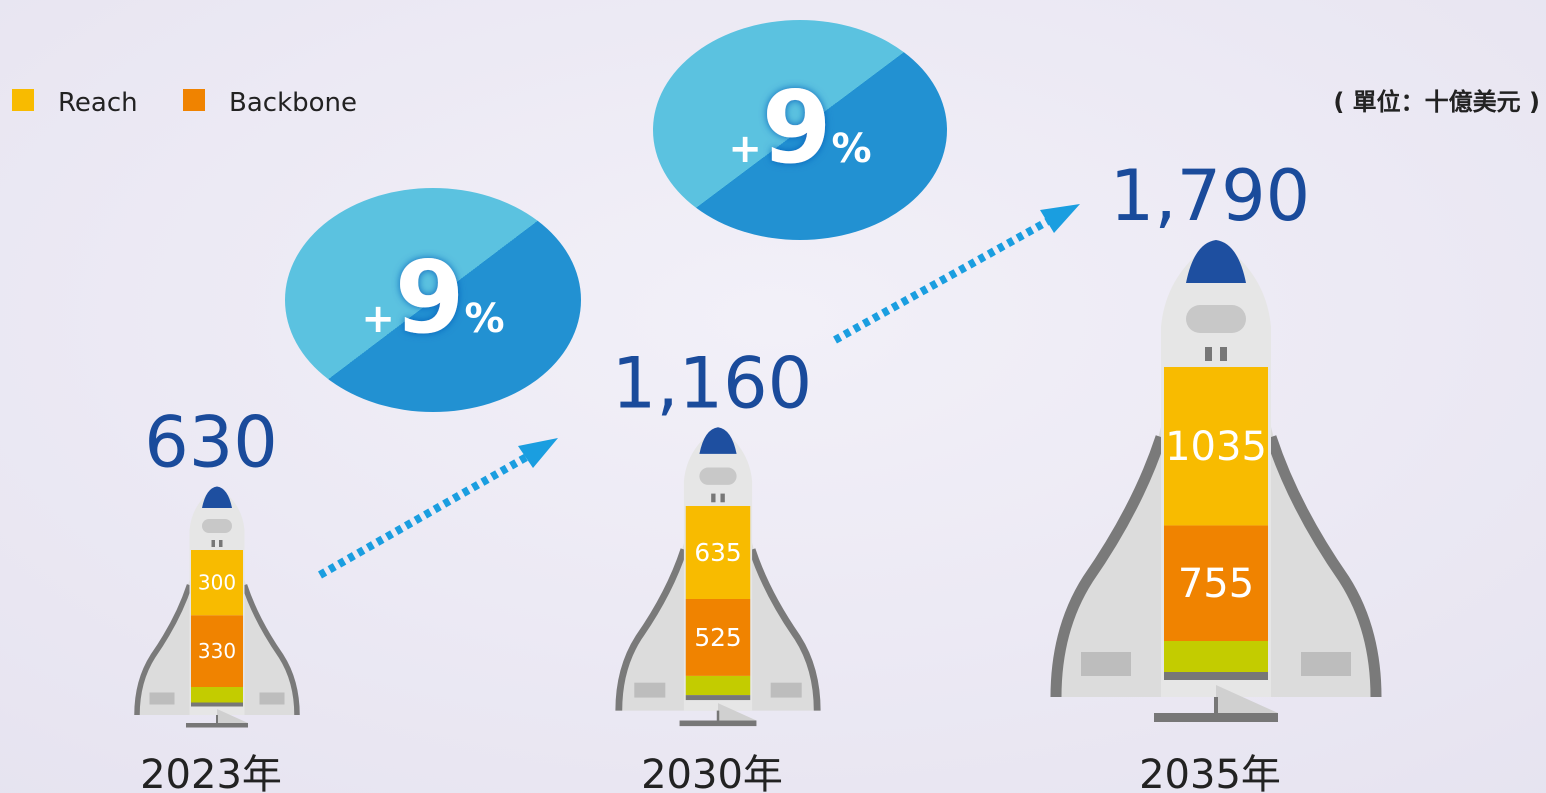  I want to click on segment-label: 525, so click(717, 637).